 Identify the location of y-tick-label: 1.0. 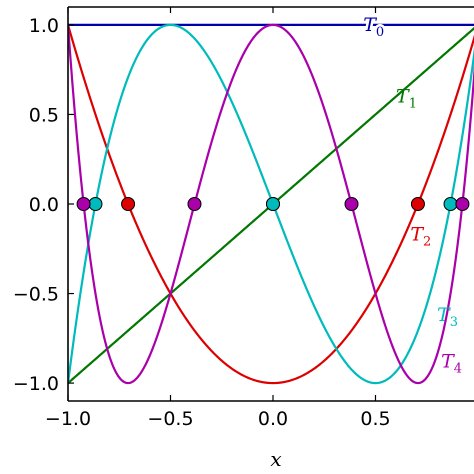
(44, 26).